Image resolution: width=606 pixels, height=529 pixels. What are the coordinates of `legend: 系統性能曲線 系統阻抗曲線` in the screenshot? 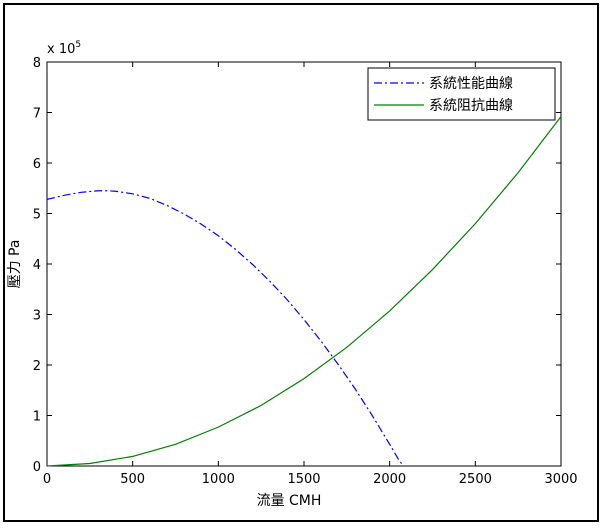 It's located at (461, 94).